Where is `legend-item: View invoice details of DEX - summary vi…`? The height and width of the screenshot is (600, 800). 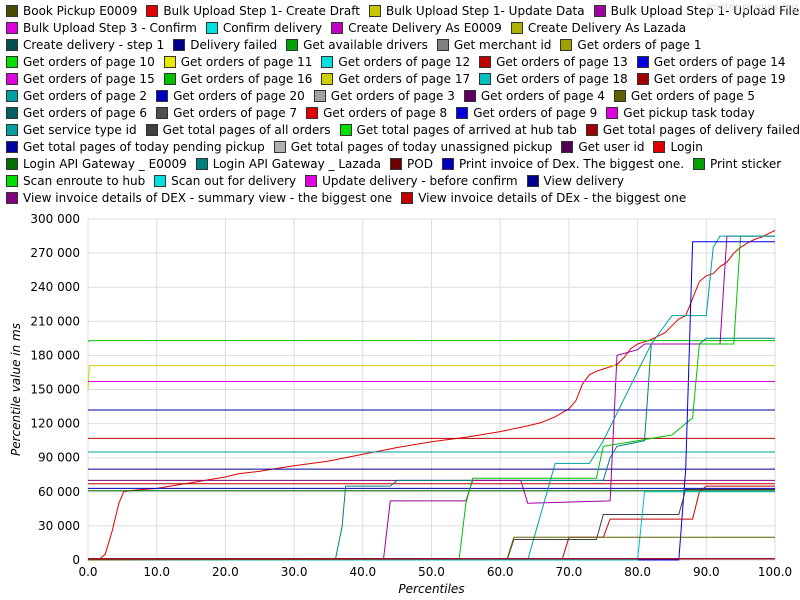
legend-item: View invoice details of DEX - summary vi… is located at coordinates (199, 197).